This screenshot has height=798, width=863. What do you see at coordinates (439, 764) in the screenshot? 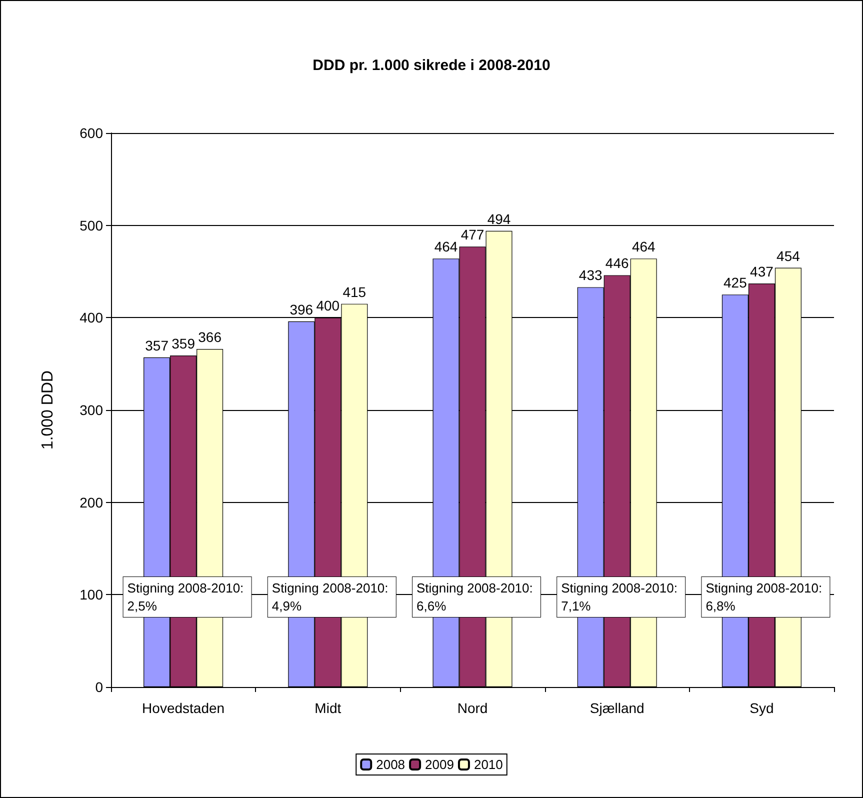
I see `legend-label: 2009` at bounding box center [439, 764].